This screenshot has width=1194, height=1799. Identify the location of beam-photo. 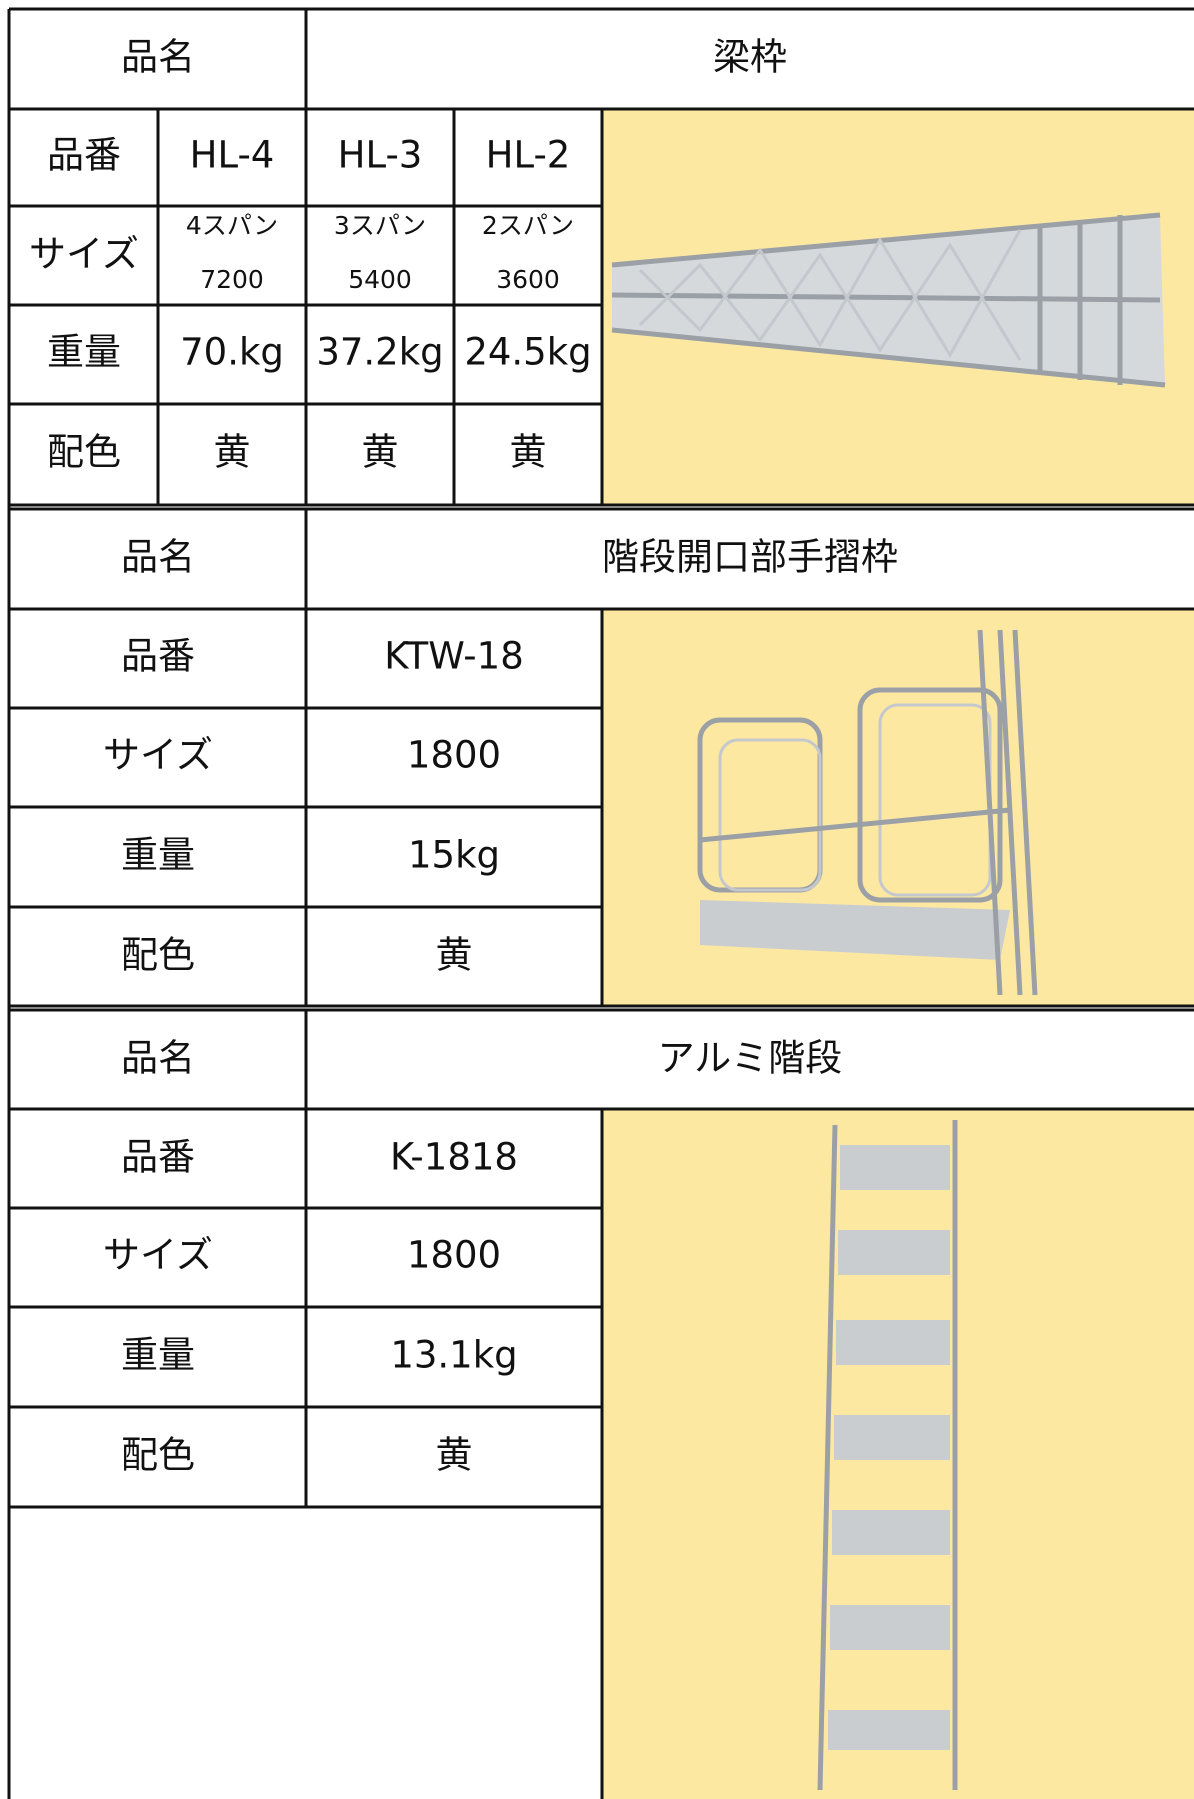
(888, 300).